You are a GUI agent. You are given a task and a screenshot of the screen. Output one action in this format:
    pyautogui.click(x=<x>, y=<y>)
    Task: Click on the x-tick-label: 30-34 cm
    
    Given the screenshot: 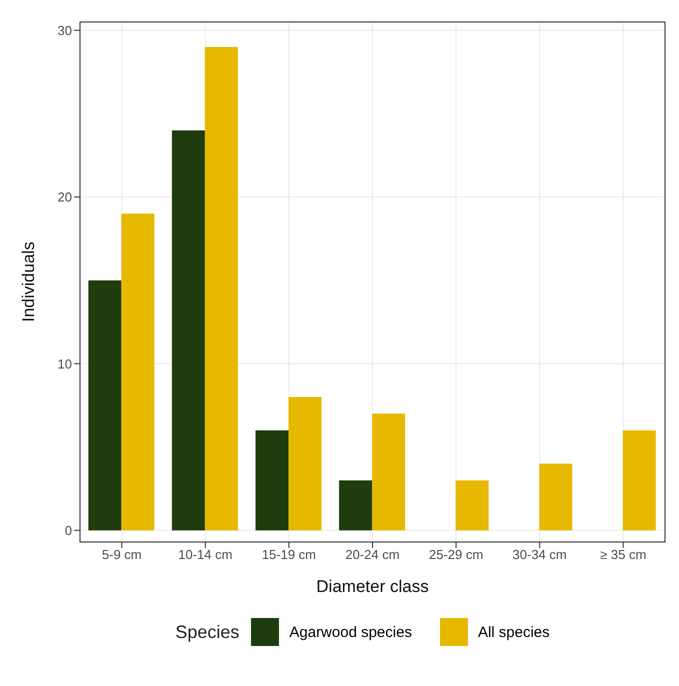 What is the action you would take?
    pyautogui.click(x=539, y=554)
    